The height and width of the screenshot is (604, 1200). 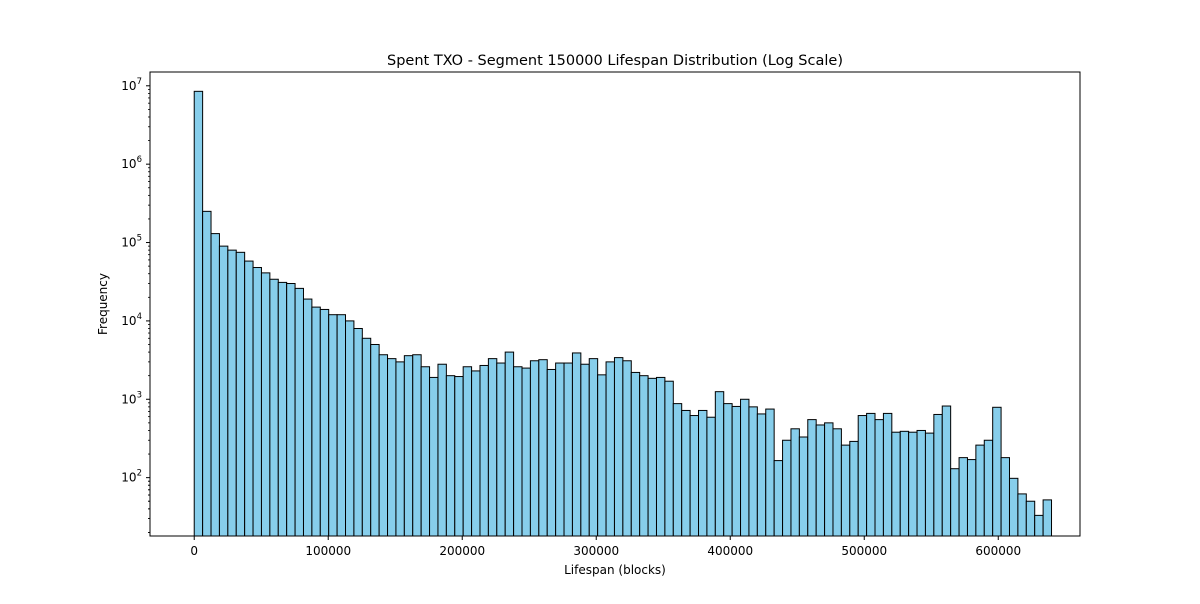 What do you see at coordinates (328, 551) in the screenshot?
I see `x-tick-label: 100000` at bounding box center [328, 551].